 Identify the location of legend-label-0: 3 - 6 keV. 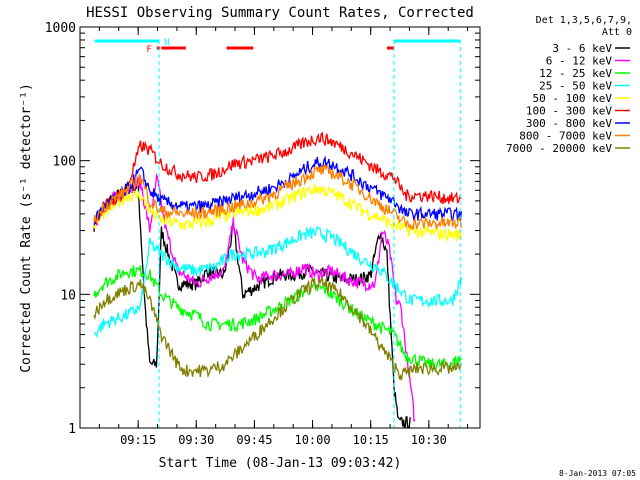
(582, 48).